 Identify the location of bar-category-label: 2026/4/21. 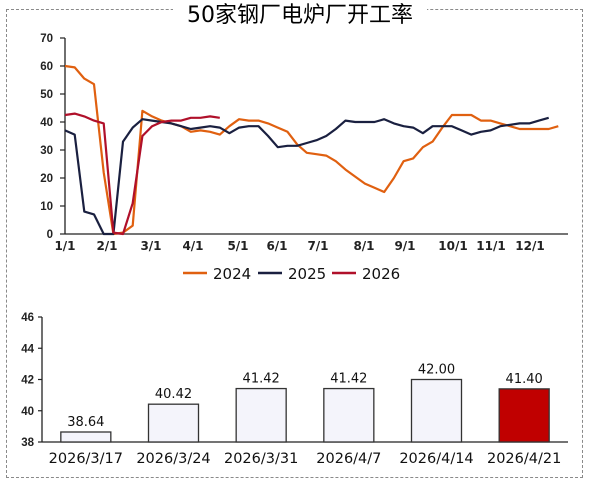
(524, 459).